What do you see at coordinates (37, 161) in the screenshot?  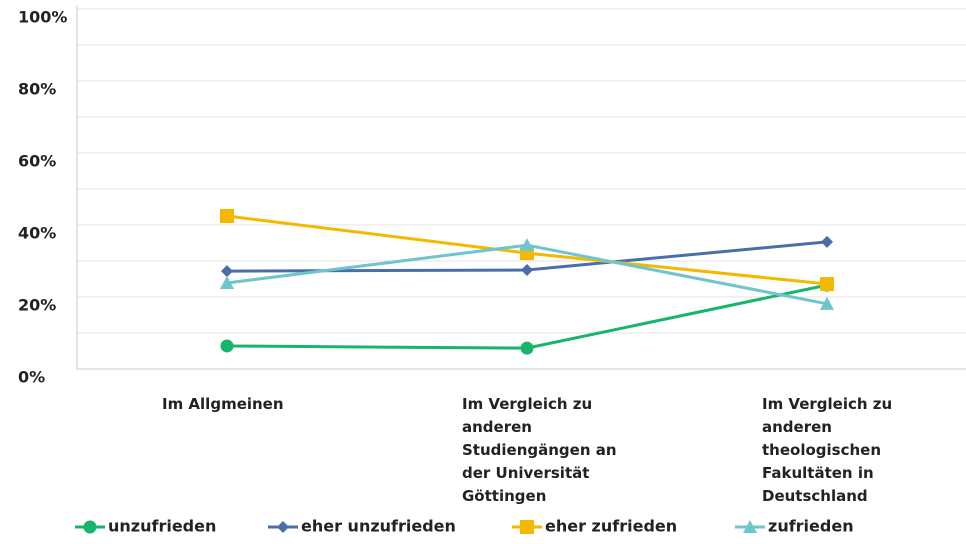 I see `y-tick-label: 60%` at bounding box center [37, 161].